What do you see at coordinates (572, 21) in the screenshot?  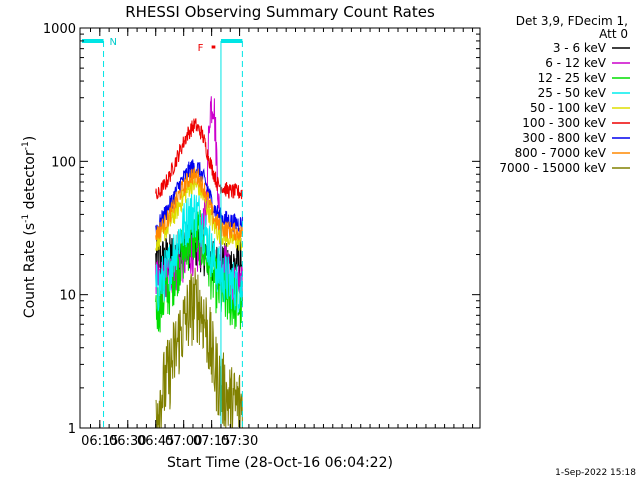 I see `legend-header-1: Det 3,9, FDecim 1,` at bounding box center [572, 21].